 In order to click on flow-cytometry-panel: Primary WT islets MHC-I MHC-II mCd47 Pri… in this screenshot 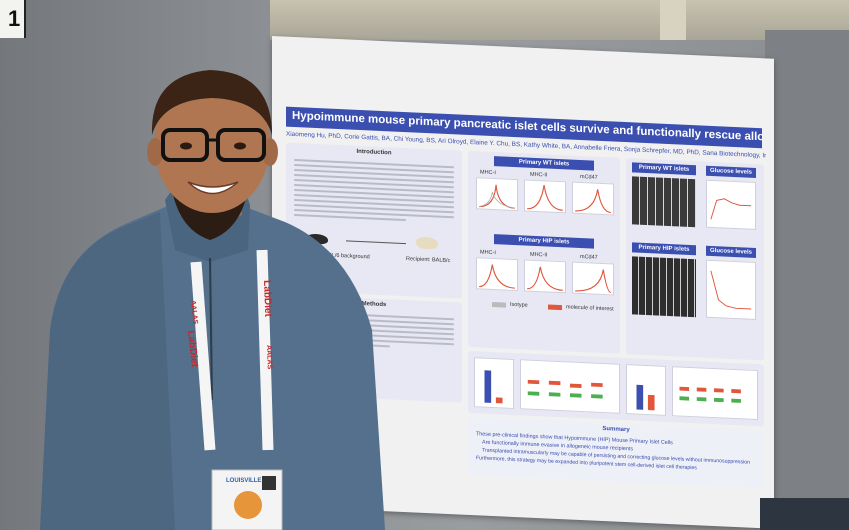, I will do `click(544, 252)`.